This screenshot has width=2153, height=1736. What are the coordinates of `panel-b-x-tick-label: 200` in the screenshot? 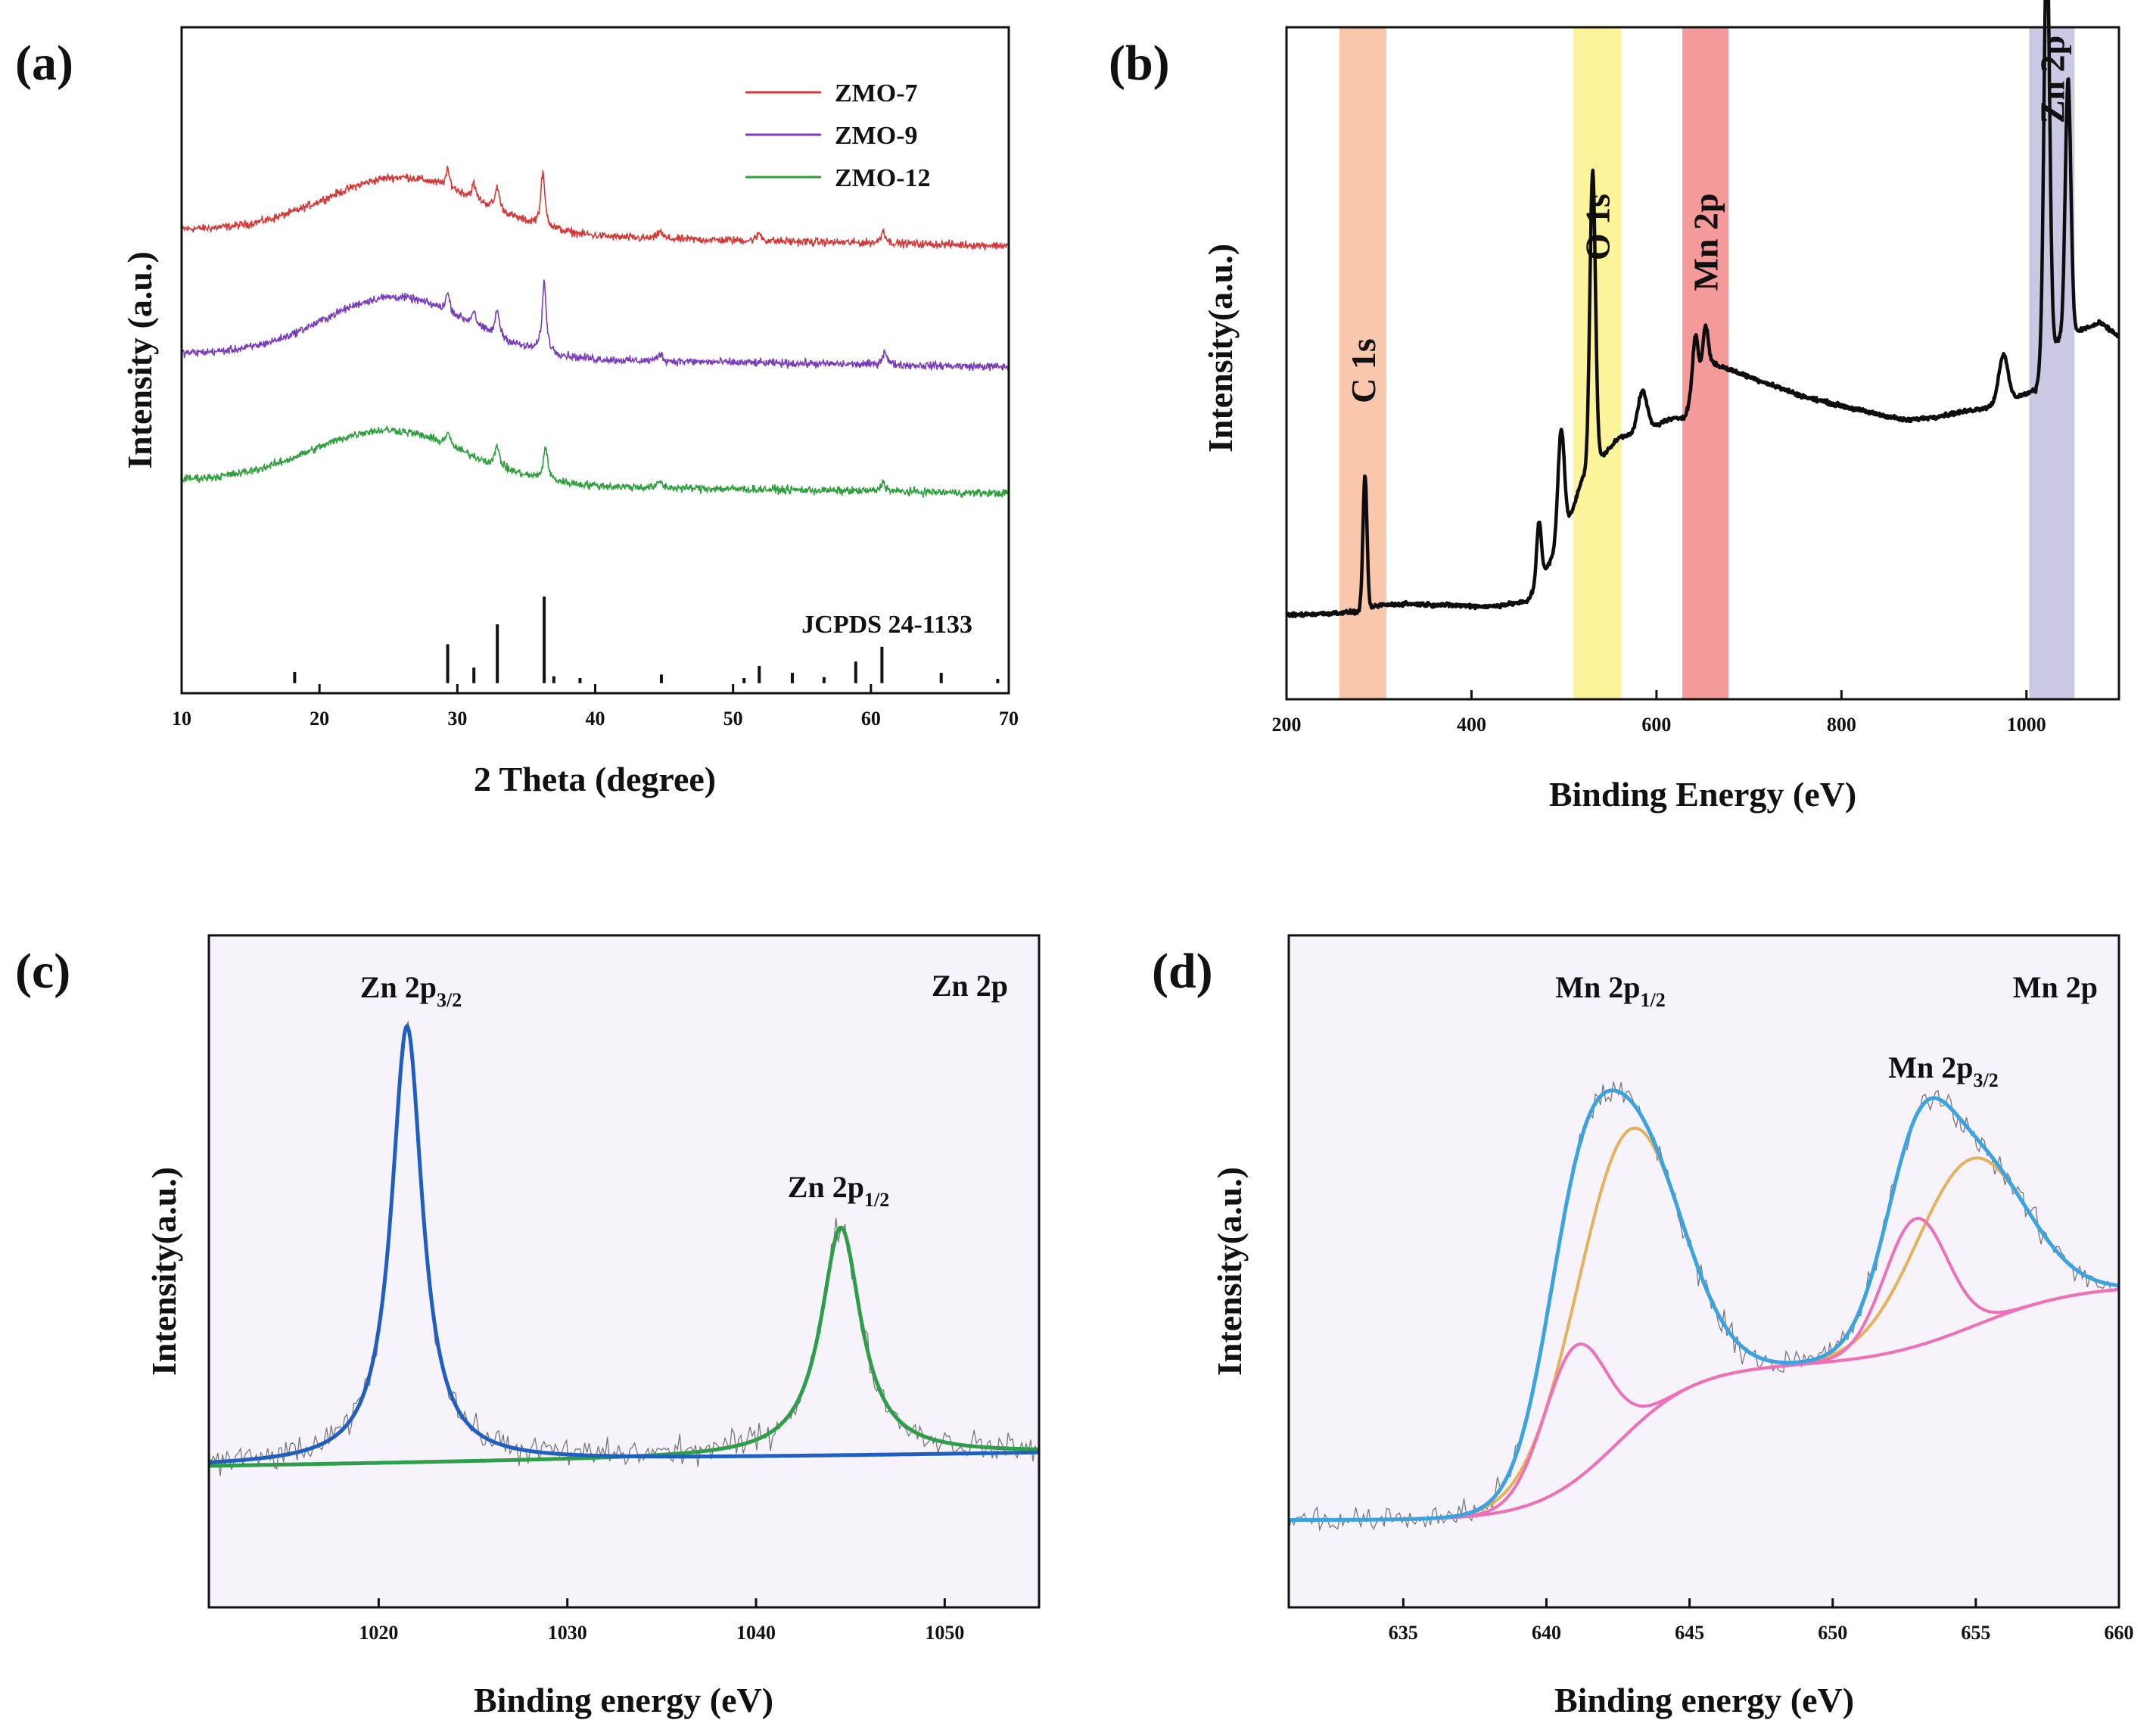 It's located at (1287, 725).